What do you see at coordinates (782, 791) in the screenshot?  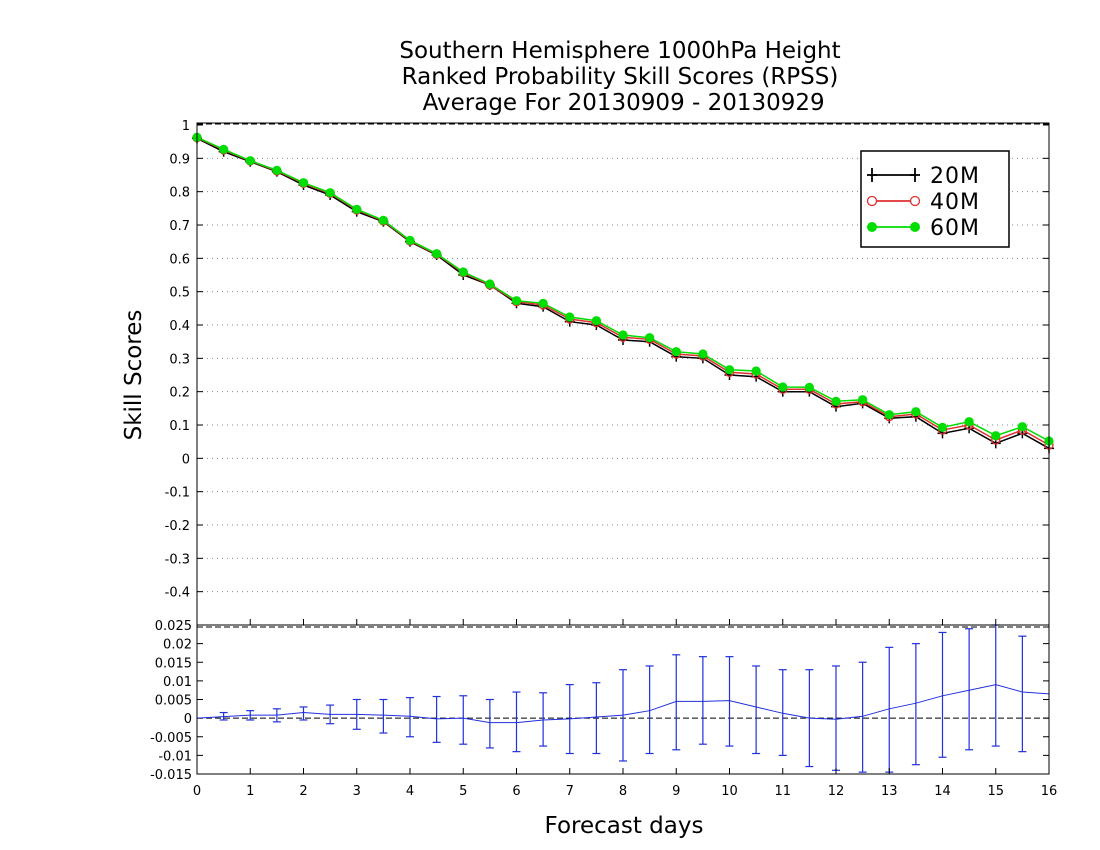 I see `x-tick-label: 11` at bounding box center [782, 791].